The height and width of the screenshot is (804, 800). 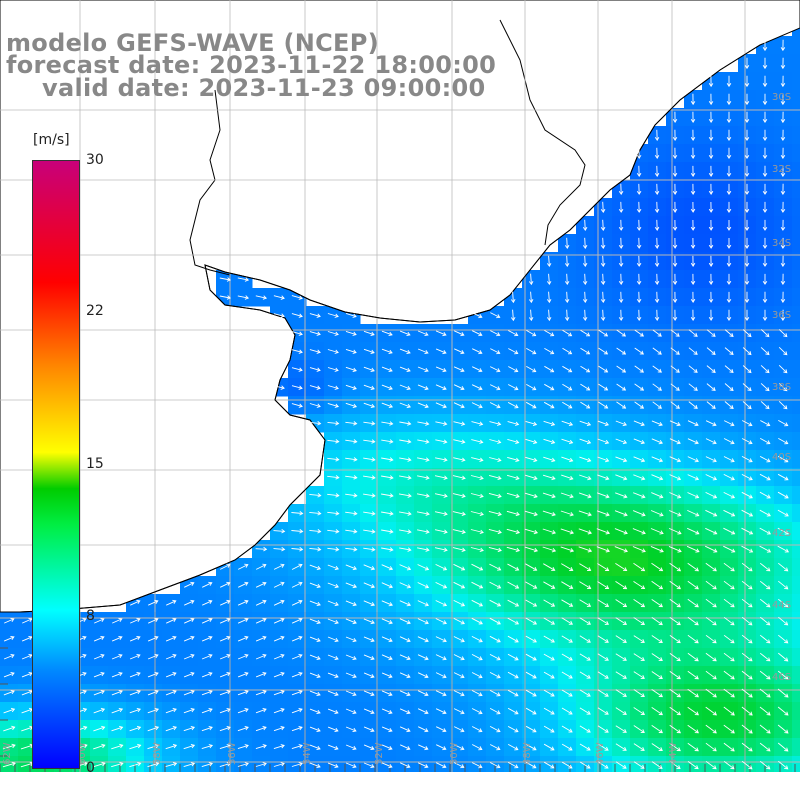 I want to click on bottom-margin, so click(x=400, y=786).